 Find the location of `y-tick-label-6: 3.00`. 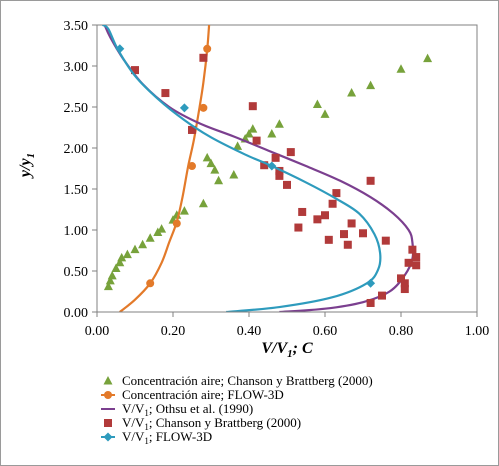

y-tick-label-6: 3.00 is located at coordinates (76, 67).